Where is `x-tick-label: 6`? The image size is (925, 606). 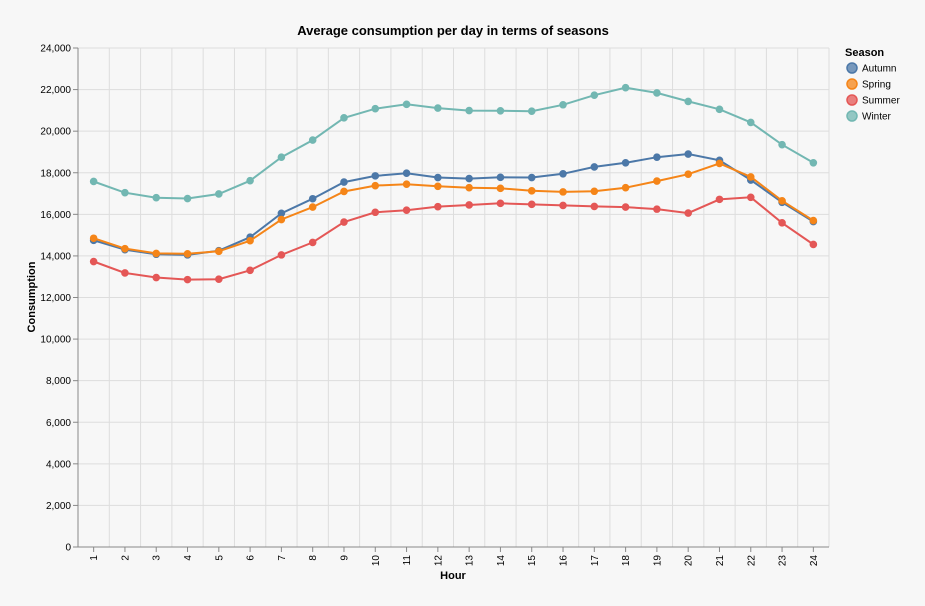 x-tick-label: 6 is located at coordinates (251, 558).